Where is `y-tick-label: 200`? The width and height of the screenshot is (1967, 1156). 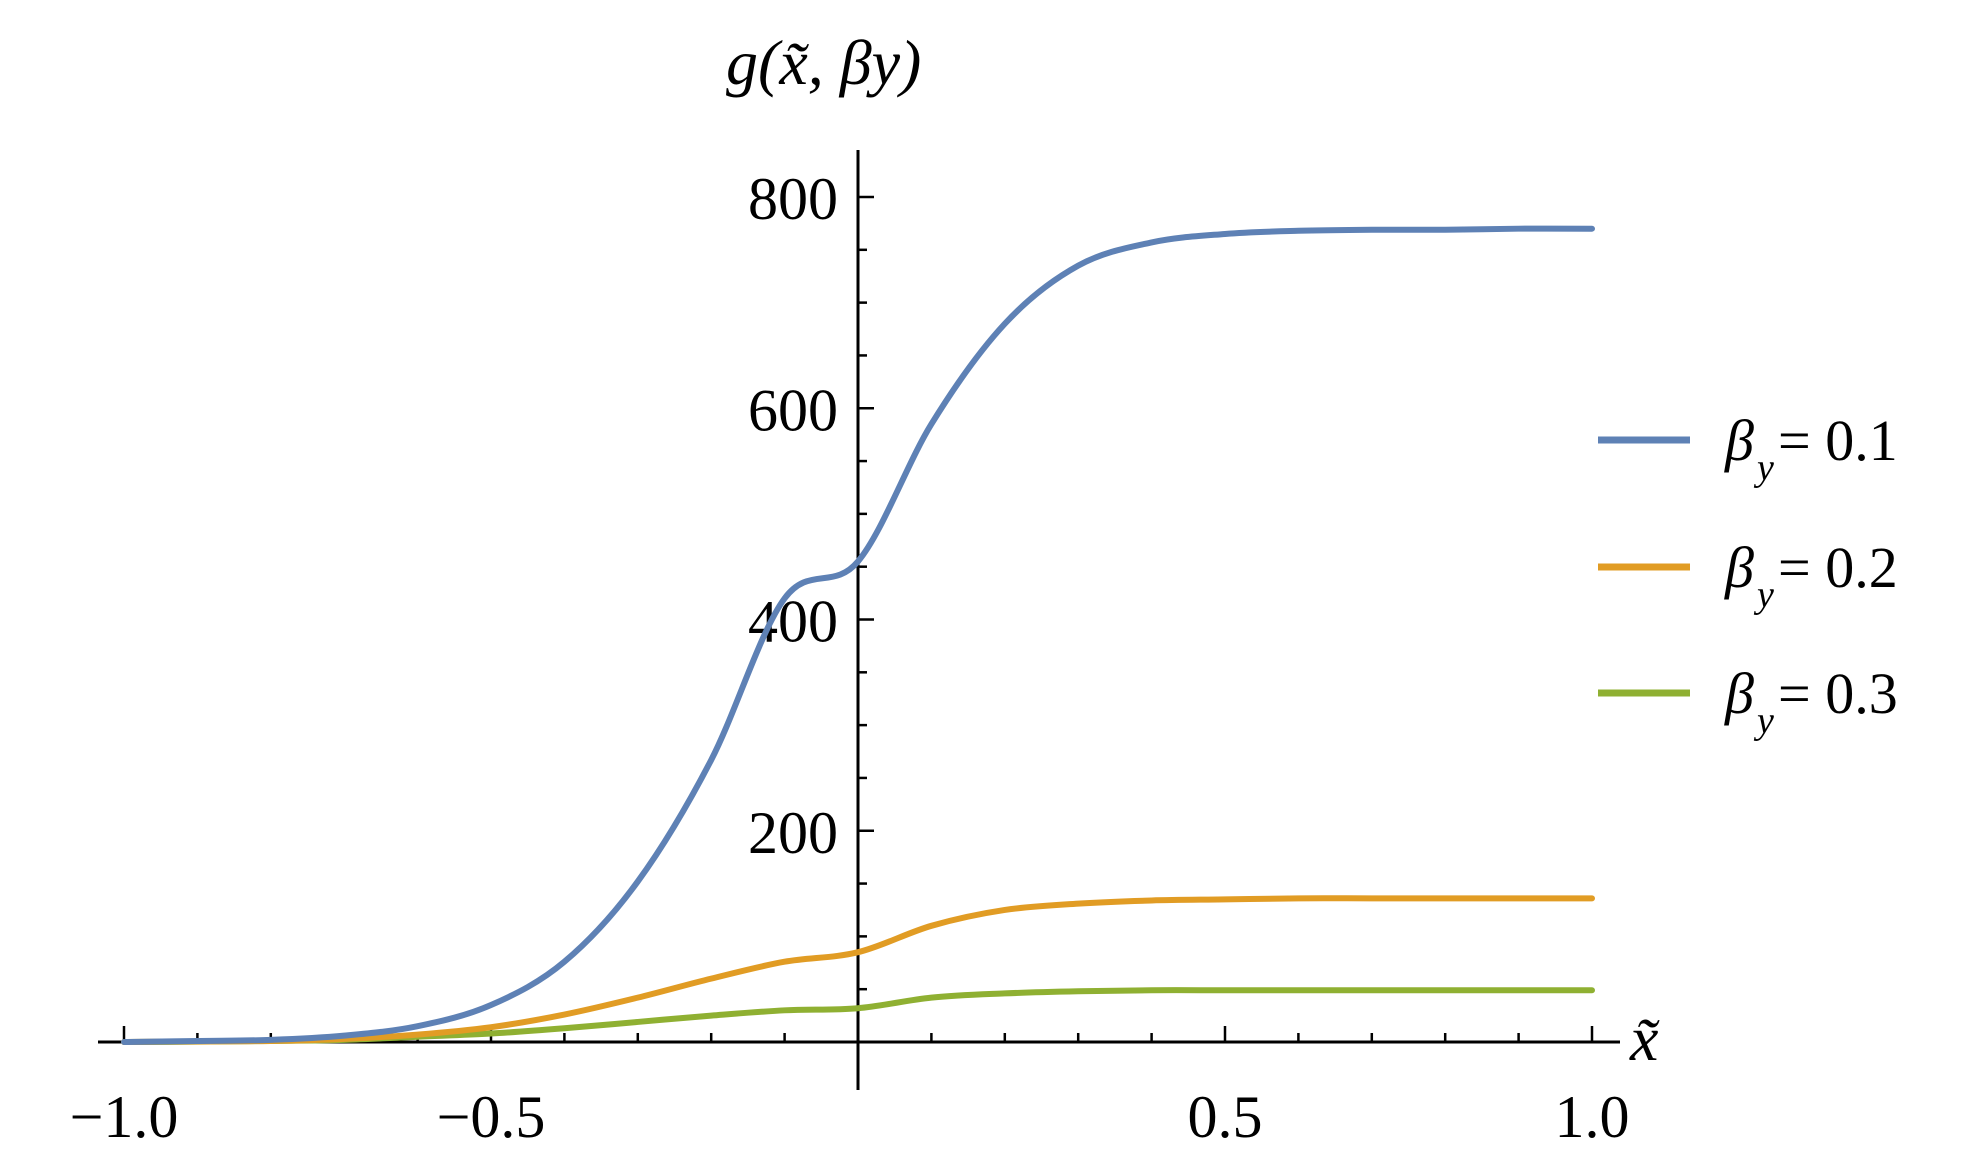
y-tick-label: 200 is located at coordinates (793, 833).